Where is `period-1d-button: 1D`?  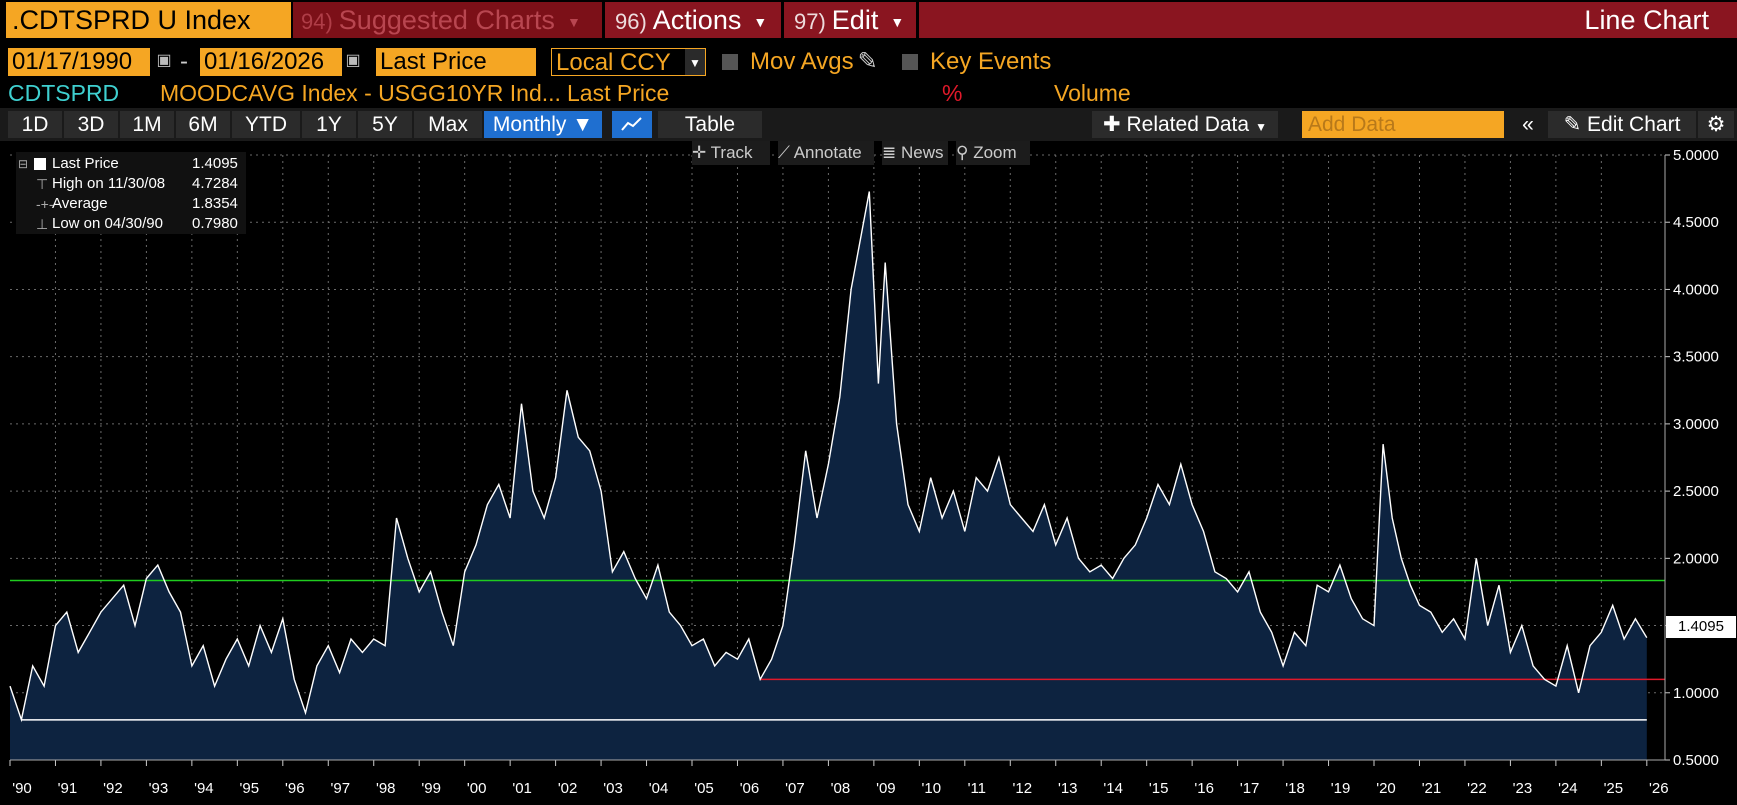
period-1d-button: 1D is located at coordinates (35, 124).